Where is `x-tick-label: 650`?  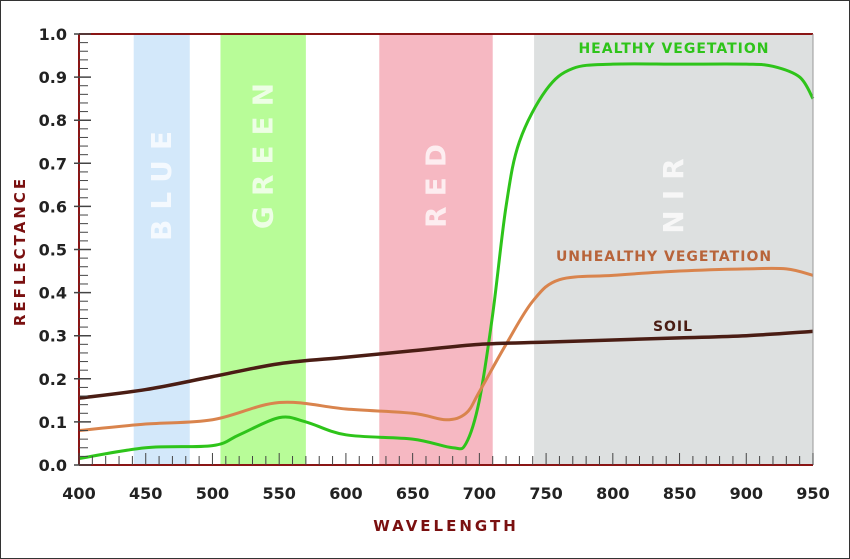 x-tick-label: 650 is located at coordinates (412, 493).